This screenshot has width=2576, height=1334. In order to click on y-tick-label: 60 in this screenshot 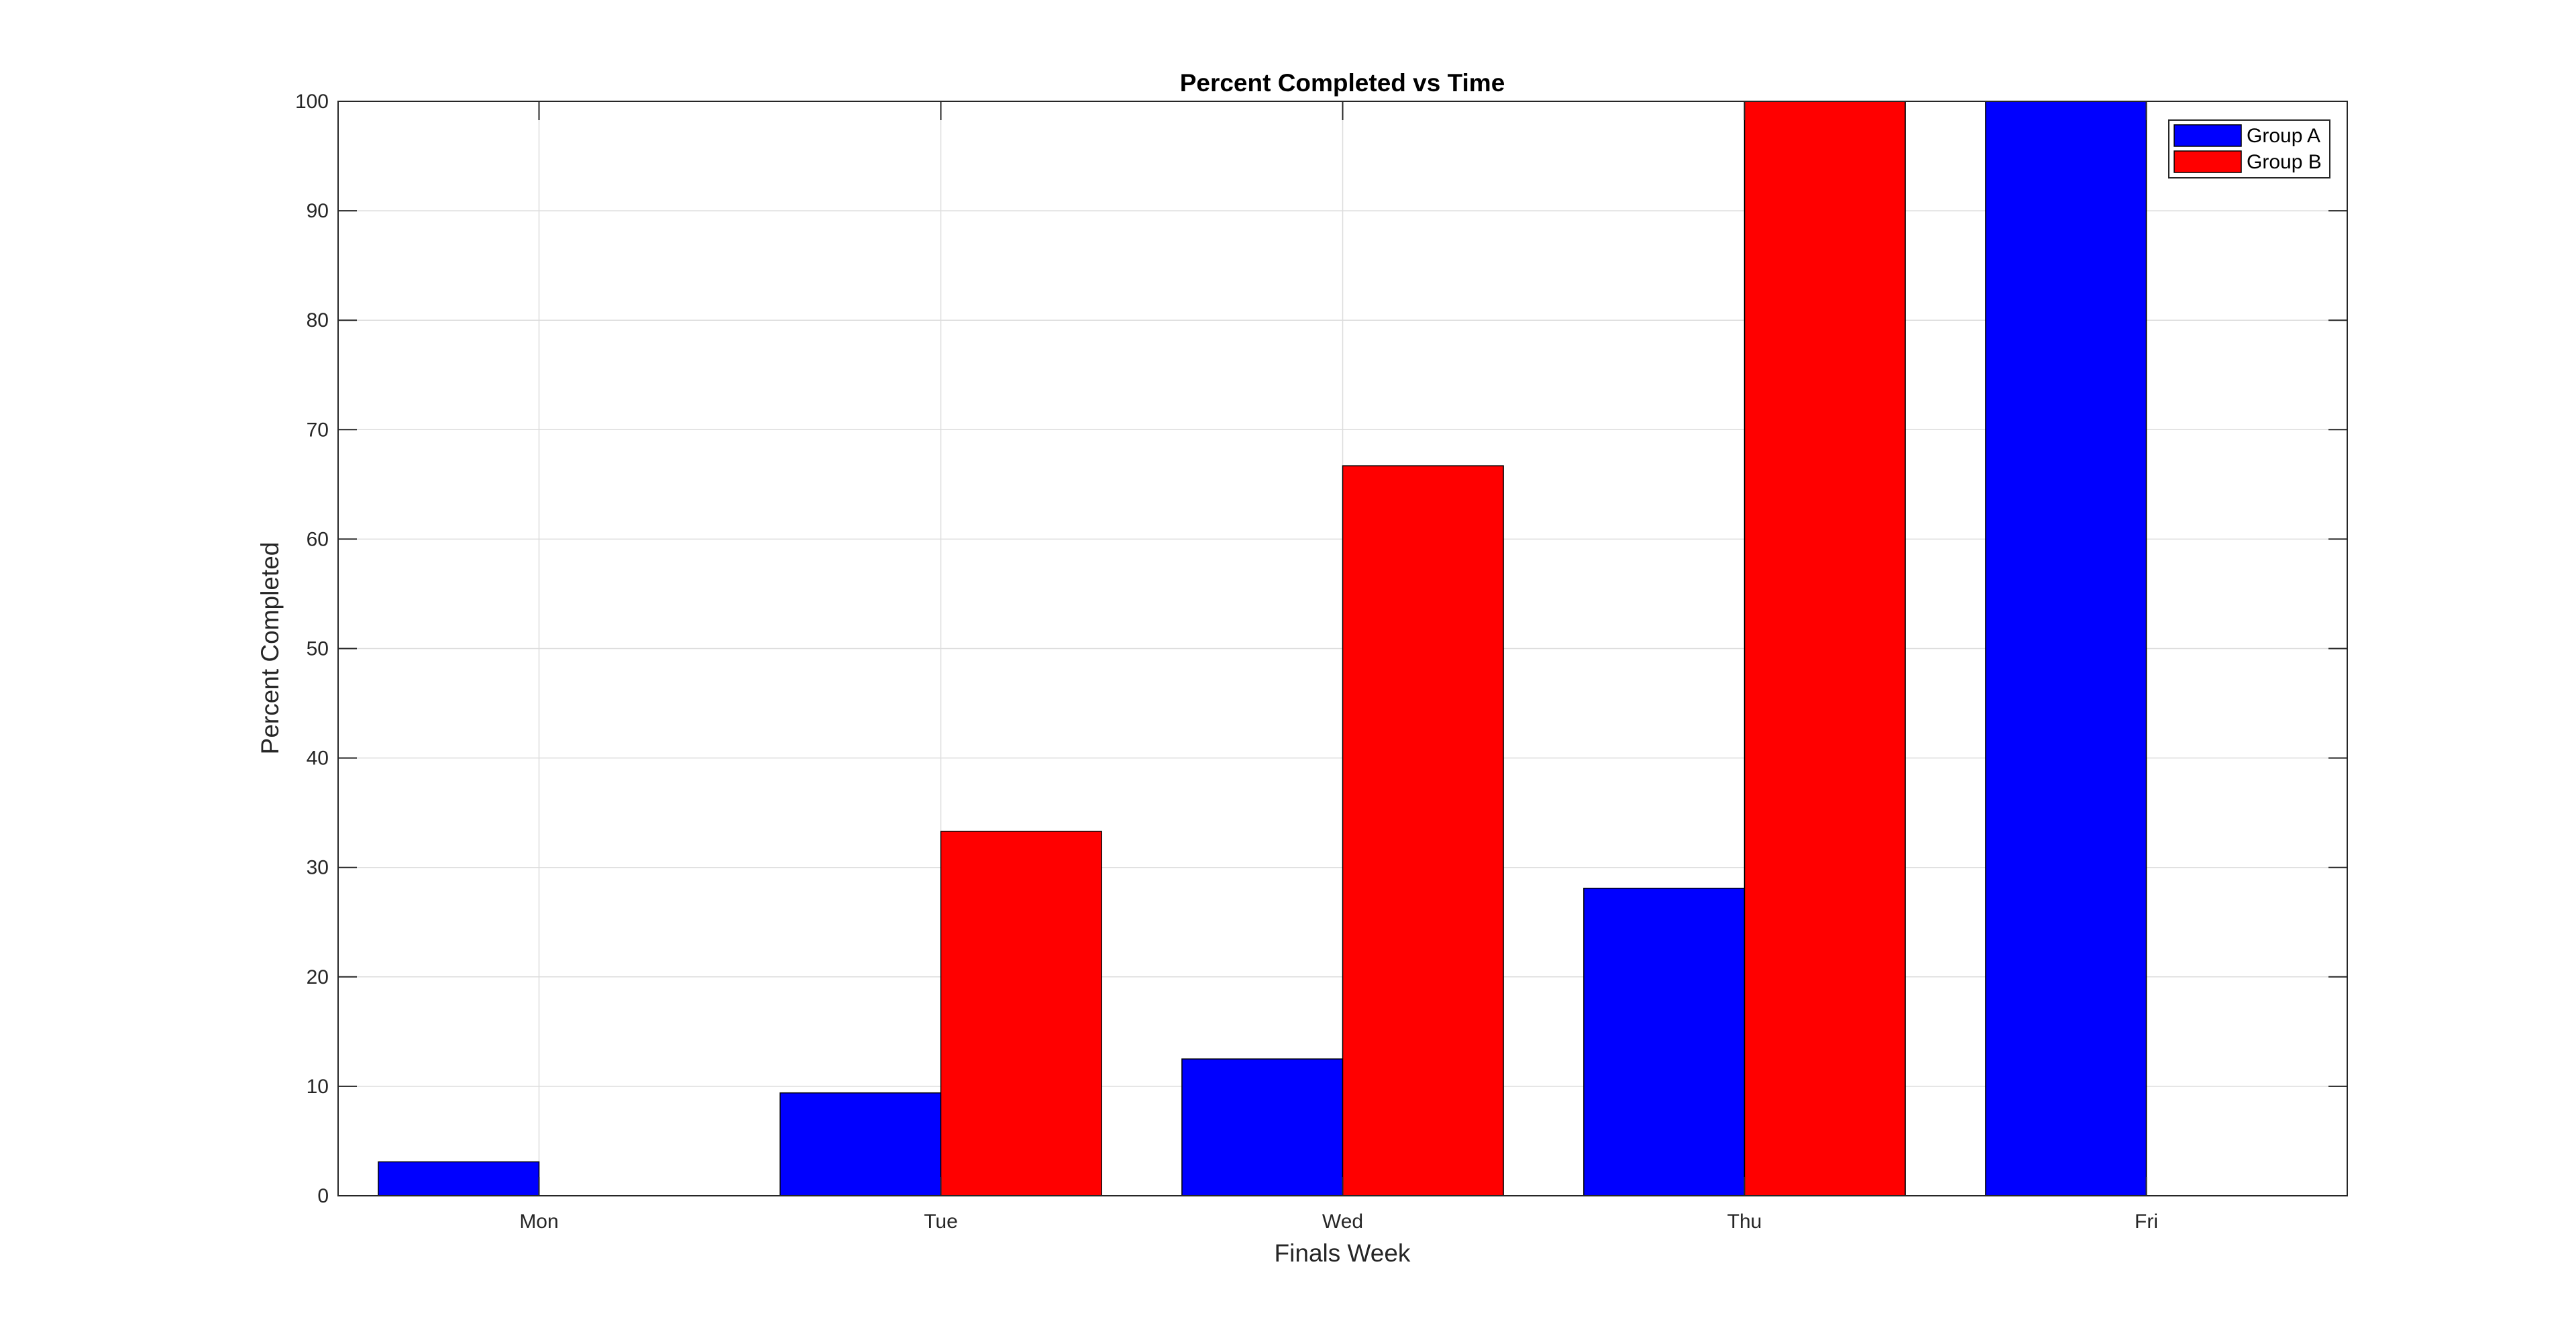, I will do `click(318, 539)`.